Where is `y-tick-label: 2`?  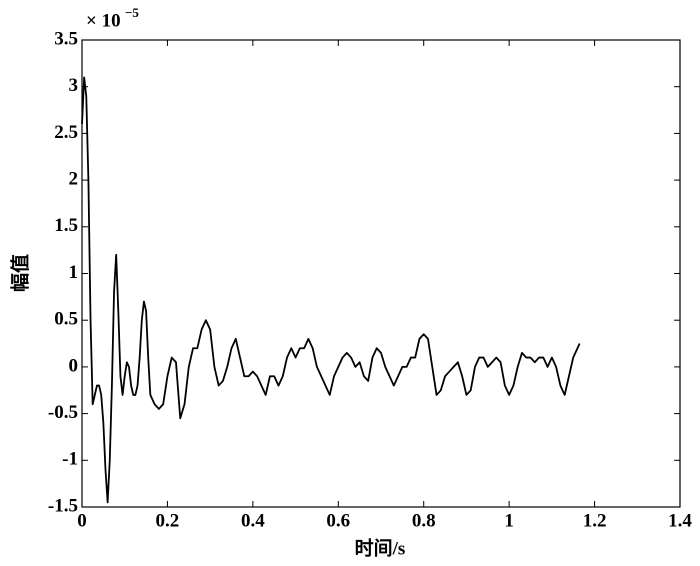 y-tick-label: 2 is located at coordinates (74, 178).